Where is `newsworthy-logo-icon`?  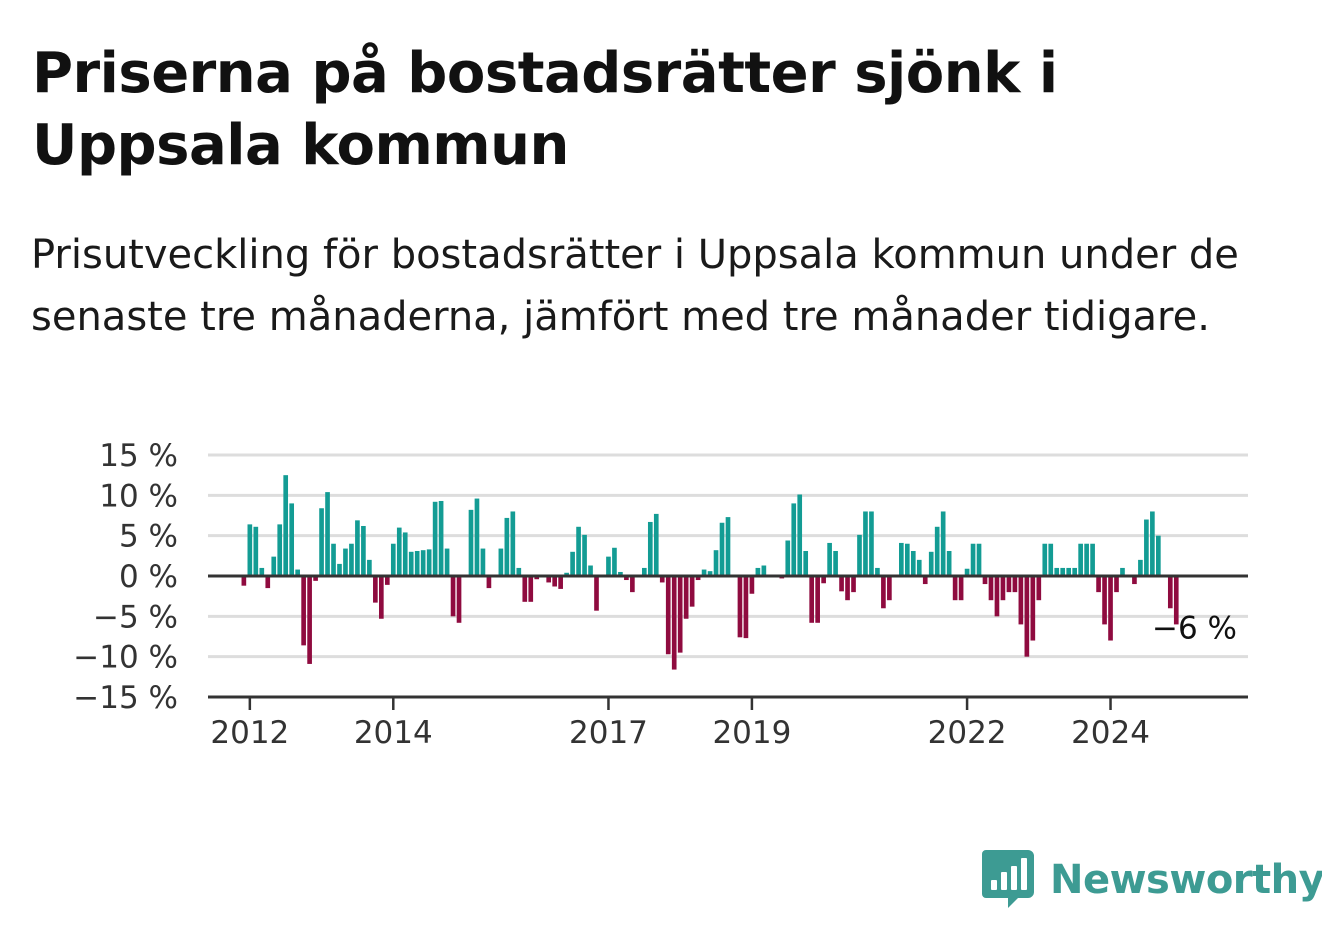 newsworthy-logo-icon is located at coordinates (1008, 879).